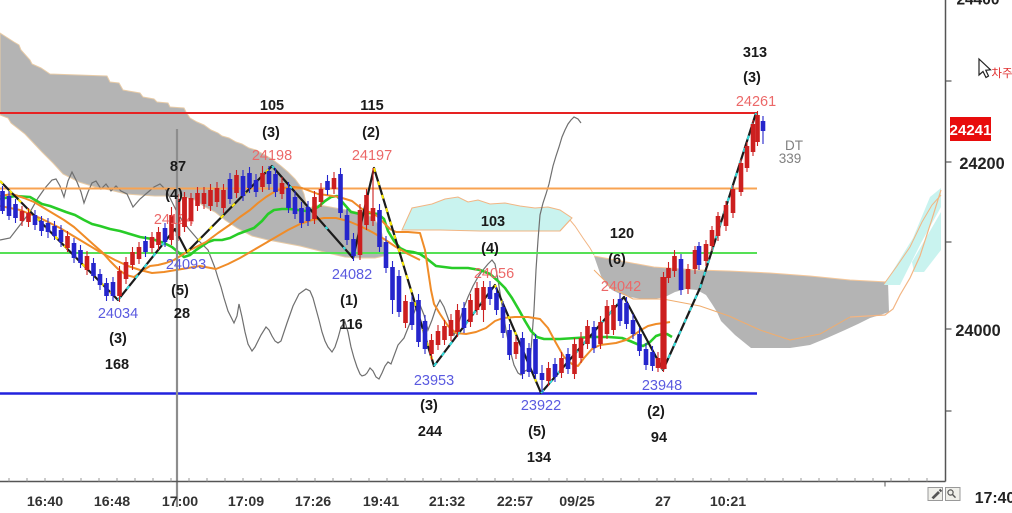 This screenshot has height=513, width=1012. What do you see at coordinates (493, 222) in the screenshot?
I see `svg-text: 103` at bounding box center [493, 222].